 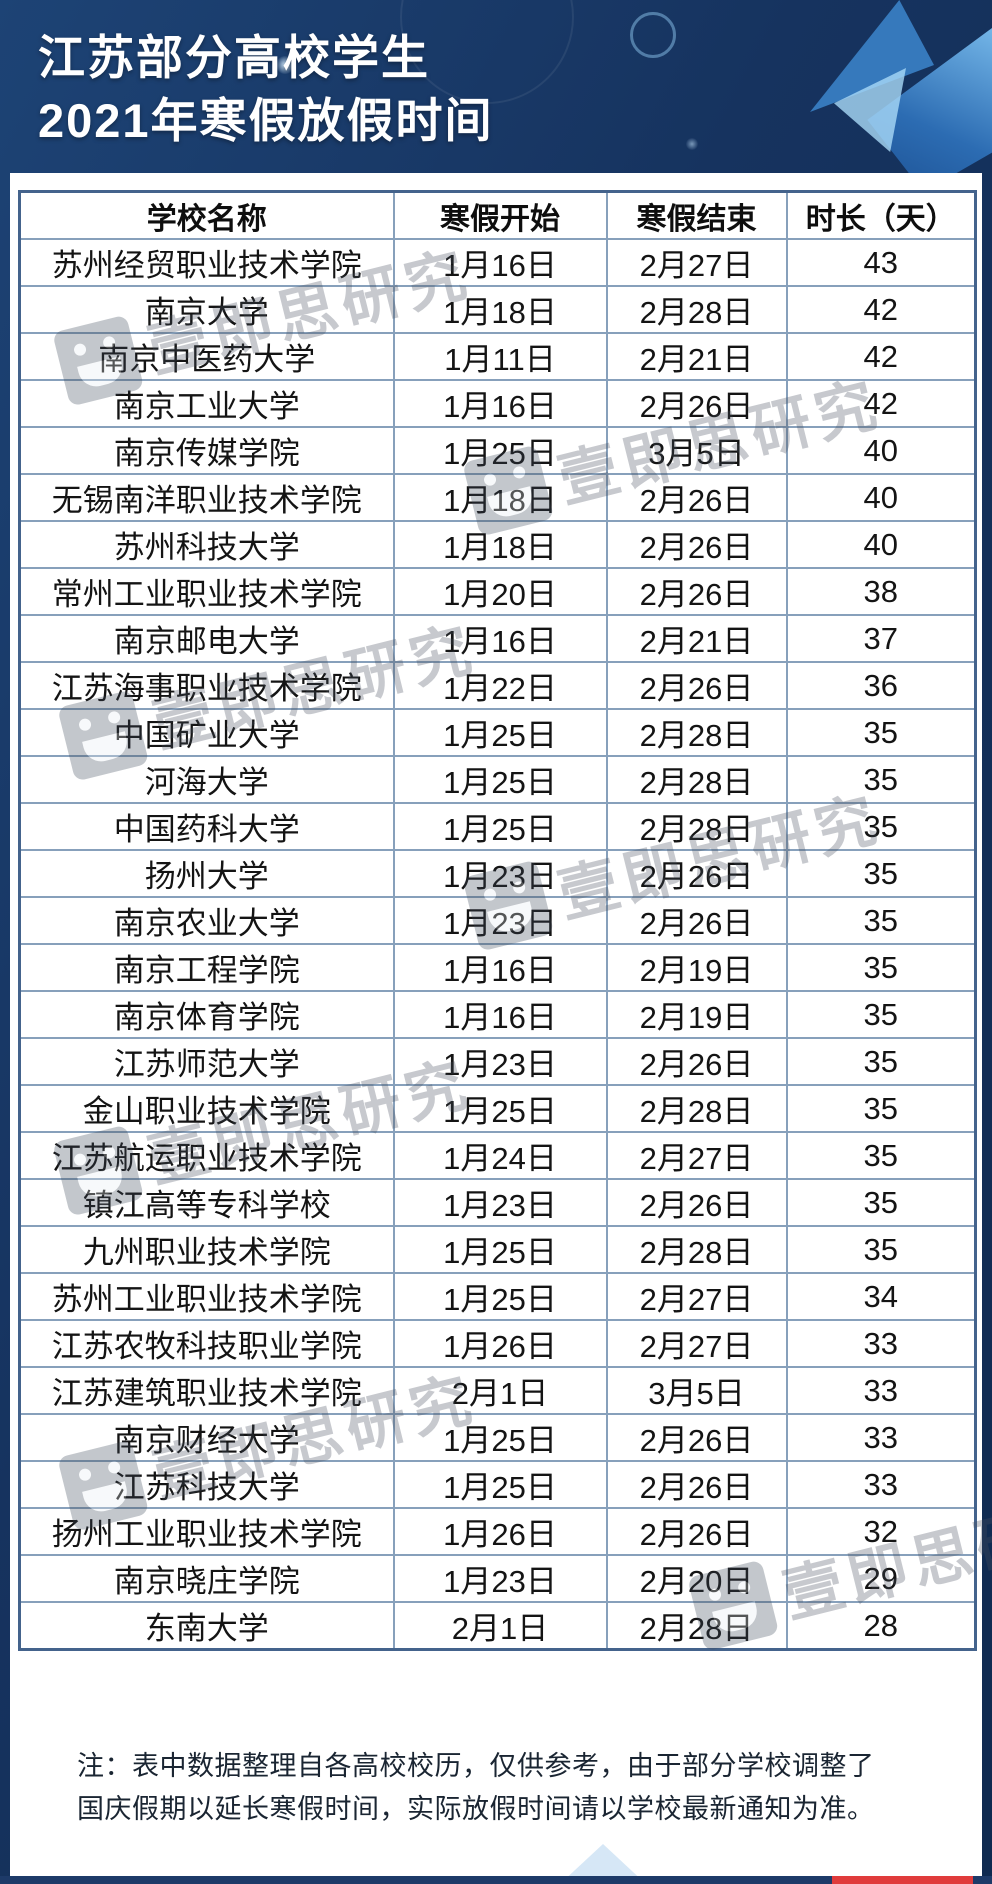 I want to click on table-row: 南京农业大学 1月23日 2月26日 35, so click(x=497, y=920).